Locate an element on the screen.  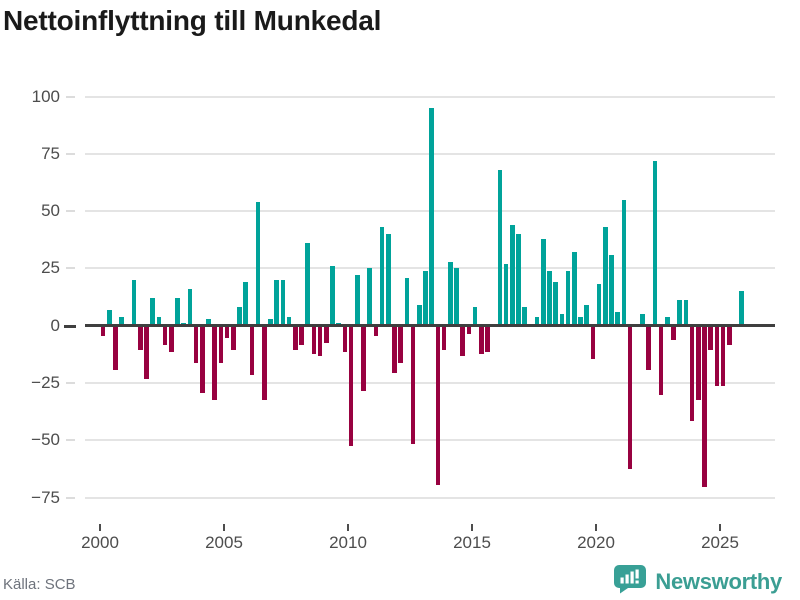
x-tick-label: 2015 is located at coordinates (472, 542).